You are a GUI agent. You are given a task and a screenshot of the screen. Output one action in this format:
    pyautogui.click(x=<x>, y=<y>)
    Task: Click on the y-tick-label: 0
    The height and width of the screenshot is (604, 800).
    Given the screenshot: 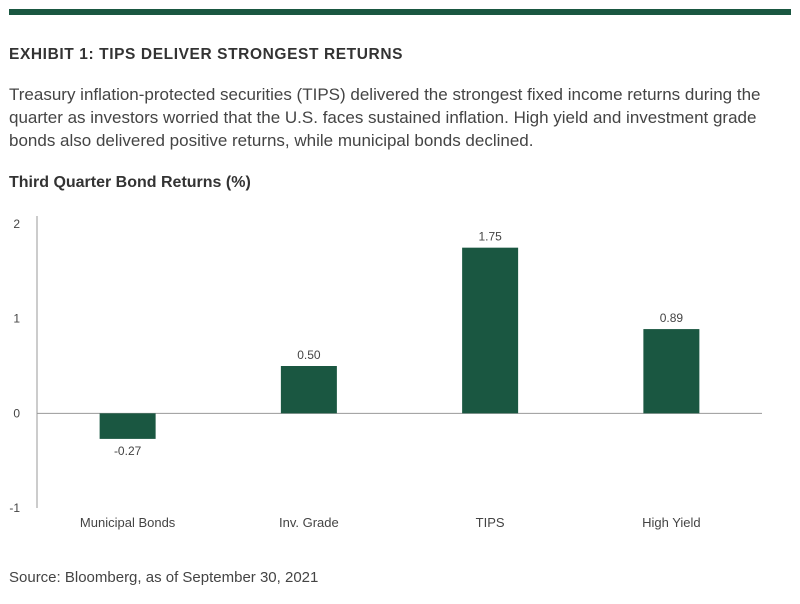 What is the action you would take?
    pyautogui.click(x=16, y=413)
    